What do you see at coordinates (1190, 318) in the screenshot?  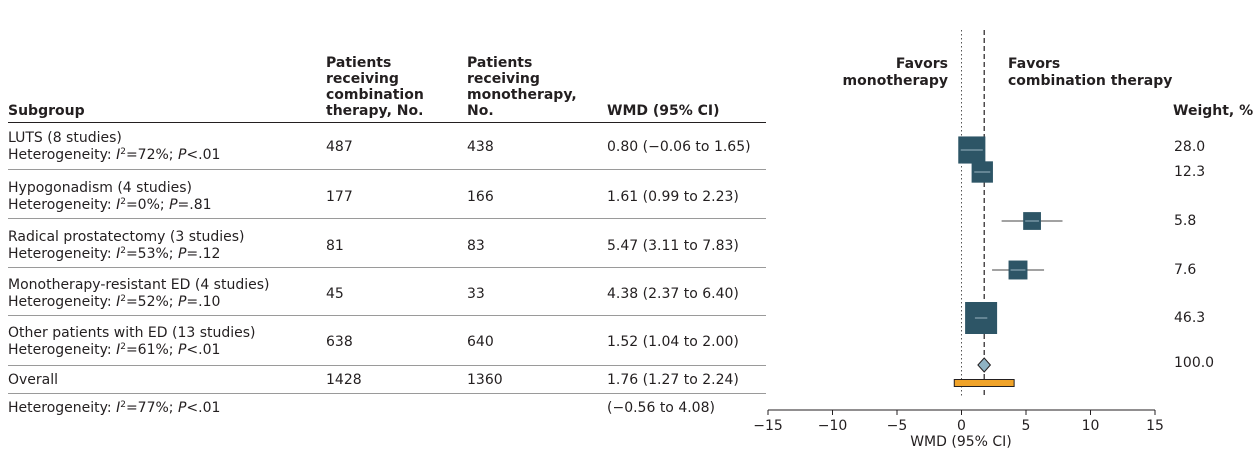 I see `row-weight: 46.3` at bounding box center [1190, 318].